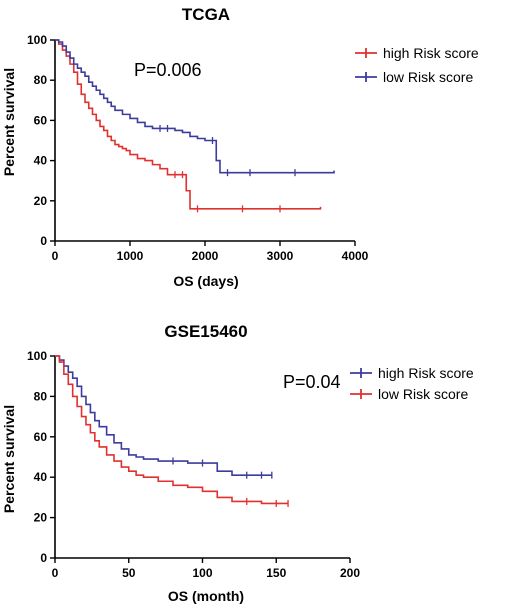 Image resolution: width=526 pixels, height=606 pixels. Describe the element at coordinates (9, 459) in the screenshot. I see `gse15460-ylabel: Percent survival` at that location.